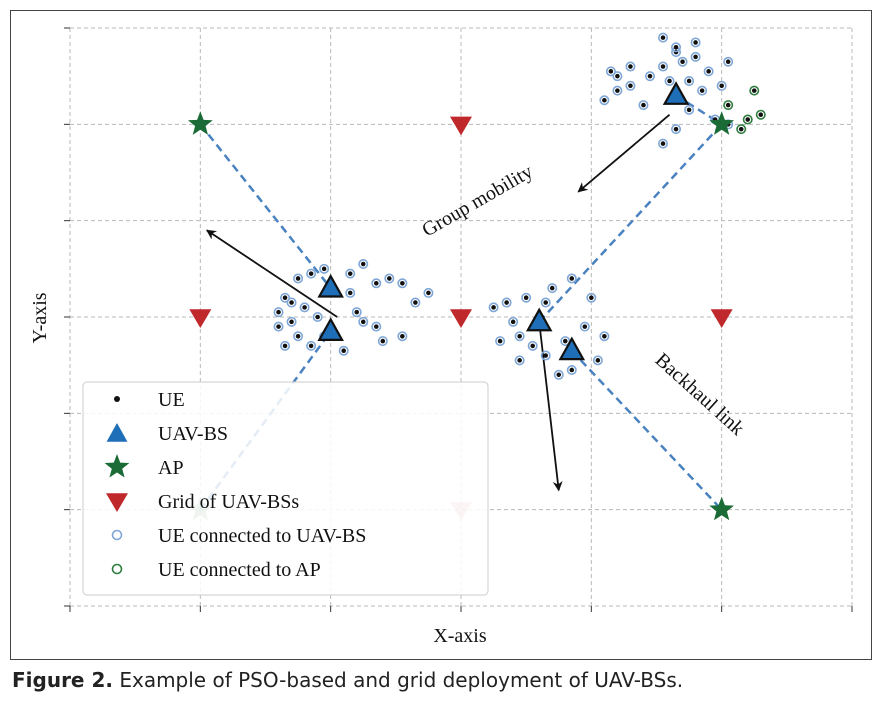 This screenshot has height=706, width=885. Describe the element at coordinates (228, 502) in the screenshot. I see `legend-label: Grid of UAV-BSs` at that location.